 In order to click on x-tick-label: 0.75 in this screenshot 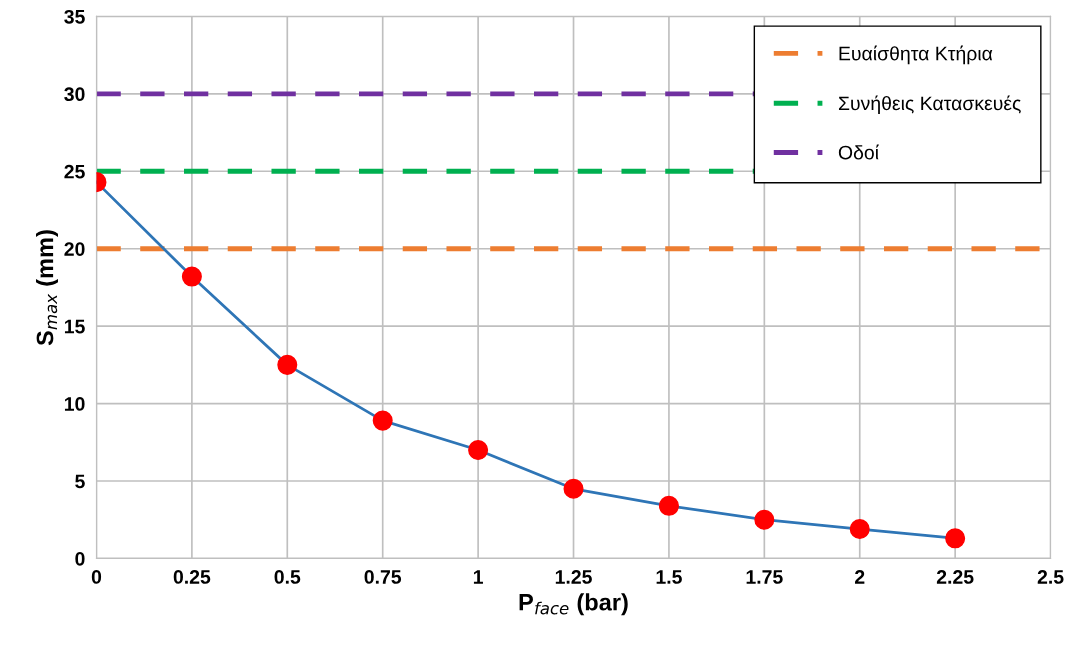, I will do `click(383, 577)`.